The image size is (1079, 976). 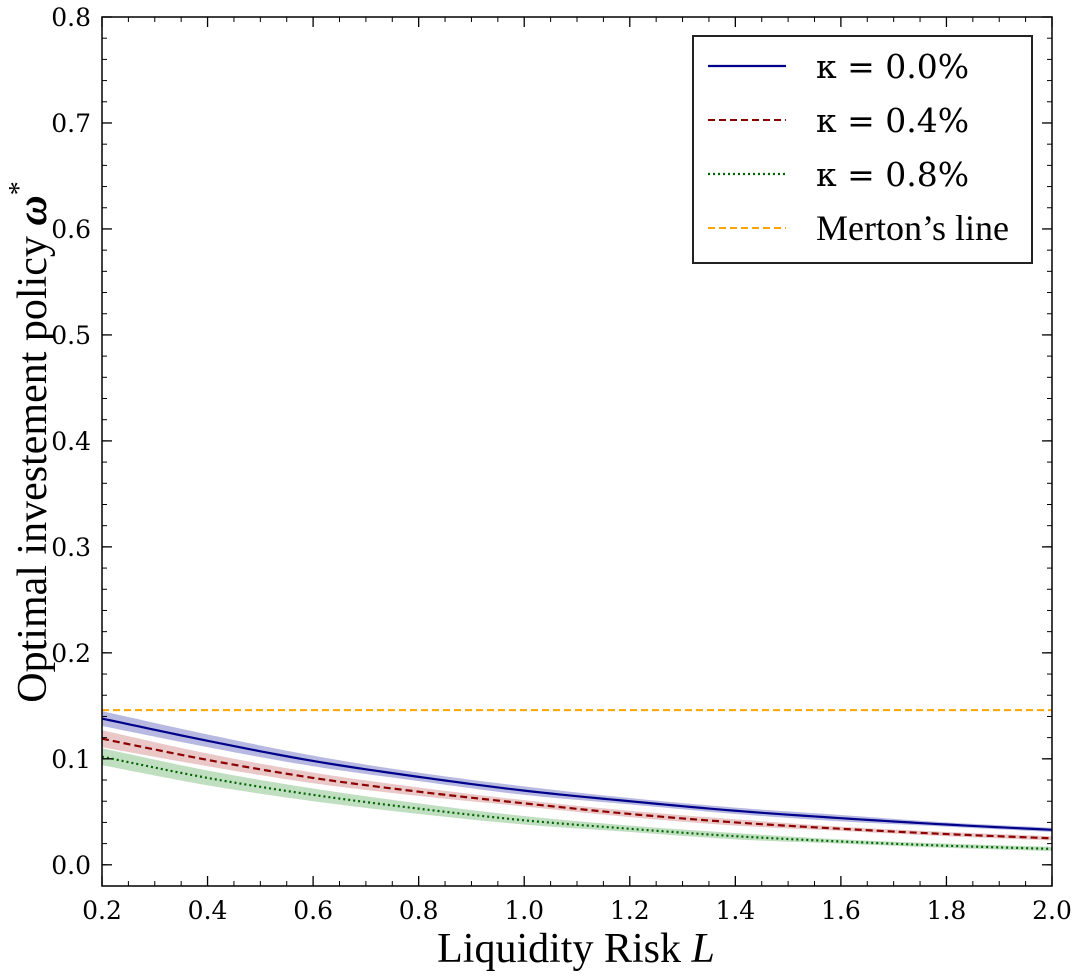 I want to click on y-tick-label: 0.2, so click(x=71, y=653).